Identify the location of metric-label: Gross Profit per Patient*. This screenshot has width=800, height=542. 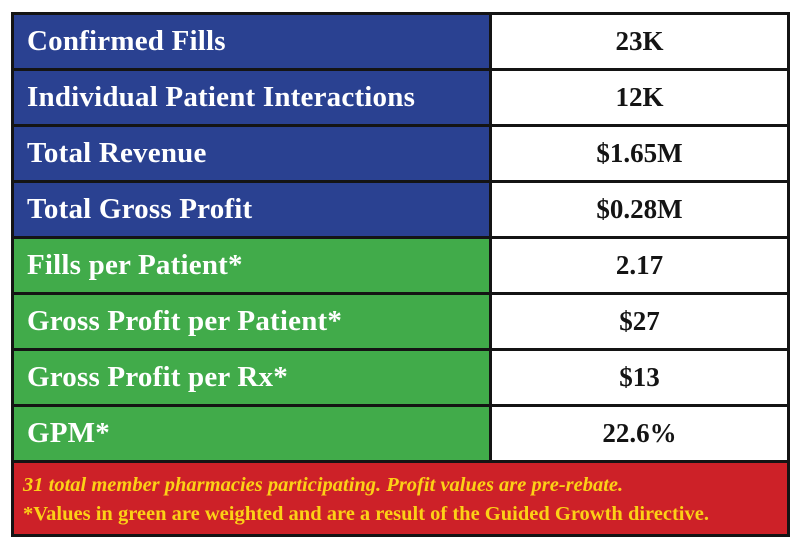
(253, 321).